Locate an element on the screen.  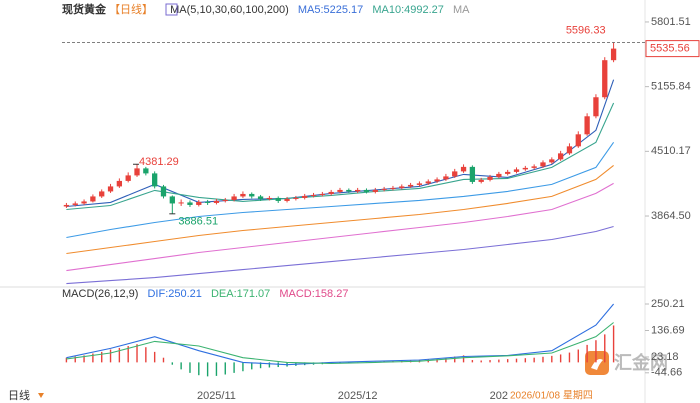
y-tick-label: 5801.51 is located at coordinates (671, 22).